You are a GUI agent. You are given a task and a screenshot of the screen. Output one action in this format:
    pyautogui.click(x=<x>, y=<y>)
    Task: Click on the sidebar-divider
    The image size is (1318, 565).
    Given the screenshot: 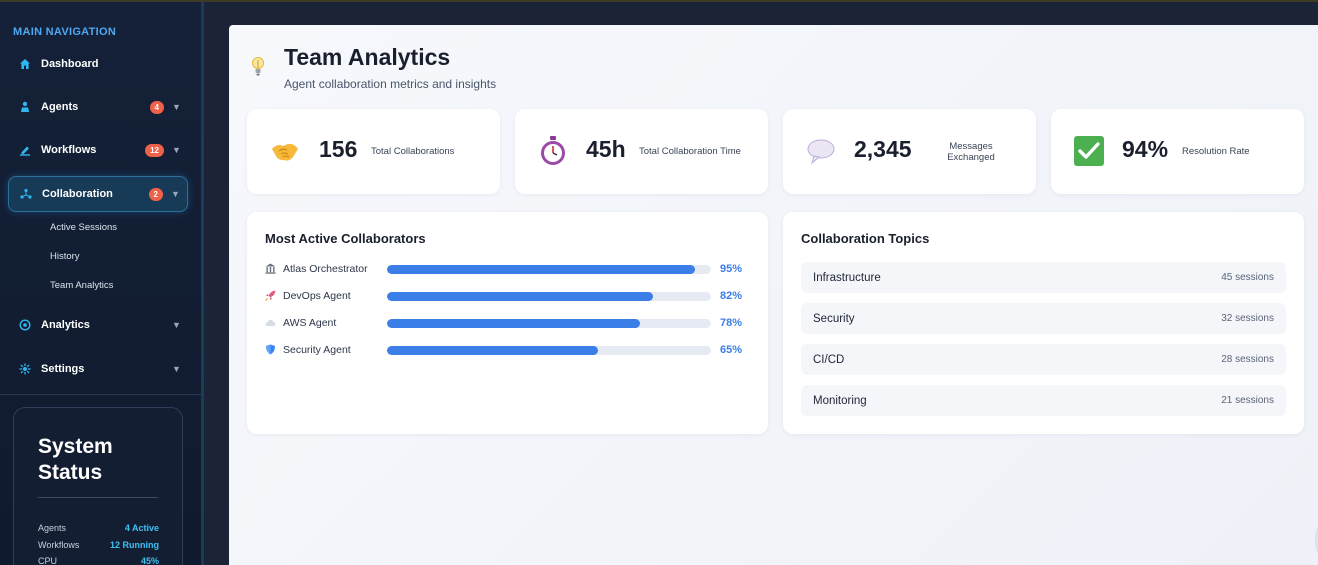 What is the action you would take?
    pyautogui.click(x=100, y=394)
    